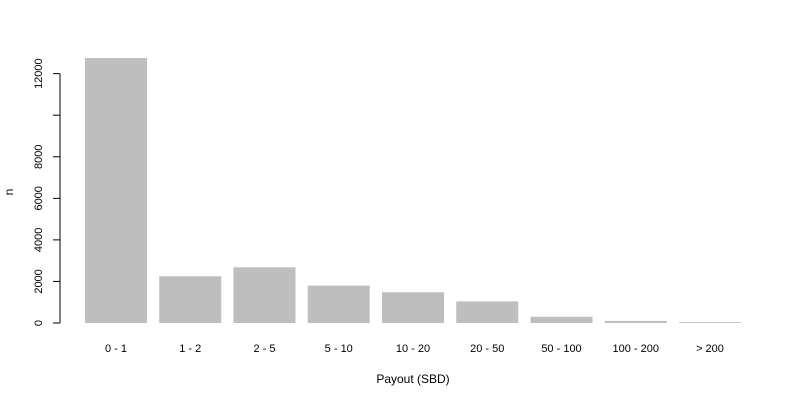 This screenshot has height=400, width=800. What do you see at coordinates (710, 349) in the screenshot?
I see `x-tick-label: > 200` at bounding box center [710, 349].